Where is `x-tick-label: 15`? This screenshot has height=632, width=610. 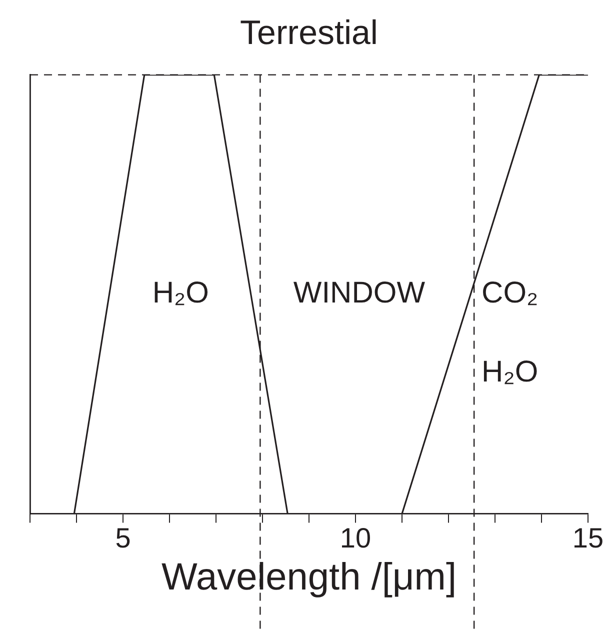
x-tick-label: 15 is located at coordinates (588, 538).